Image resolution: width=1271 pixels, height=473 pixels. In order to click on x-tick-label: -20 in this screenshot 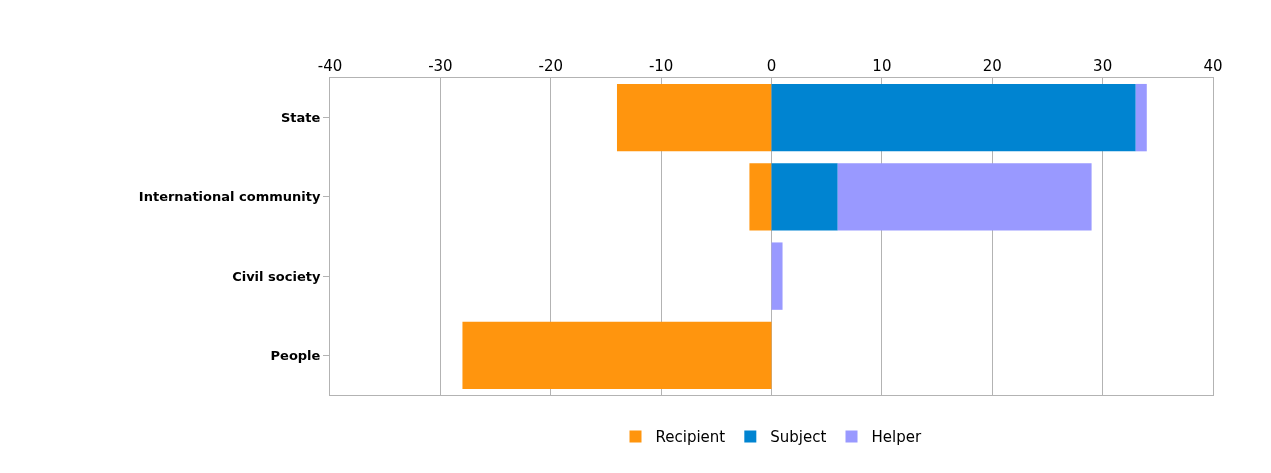, I will do `click(550, 66)`.